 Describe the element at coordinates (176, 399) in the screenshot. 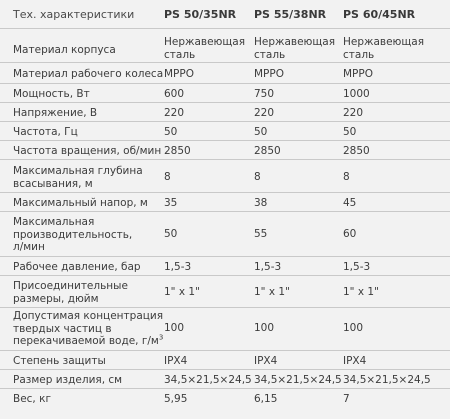

I see `row-value: 5,95` at that location.